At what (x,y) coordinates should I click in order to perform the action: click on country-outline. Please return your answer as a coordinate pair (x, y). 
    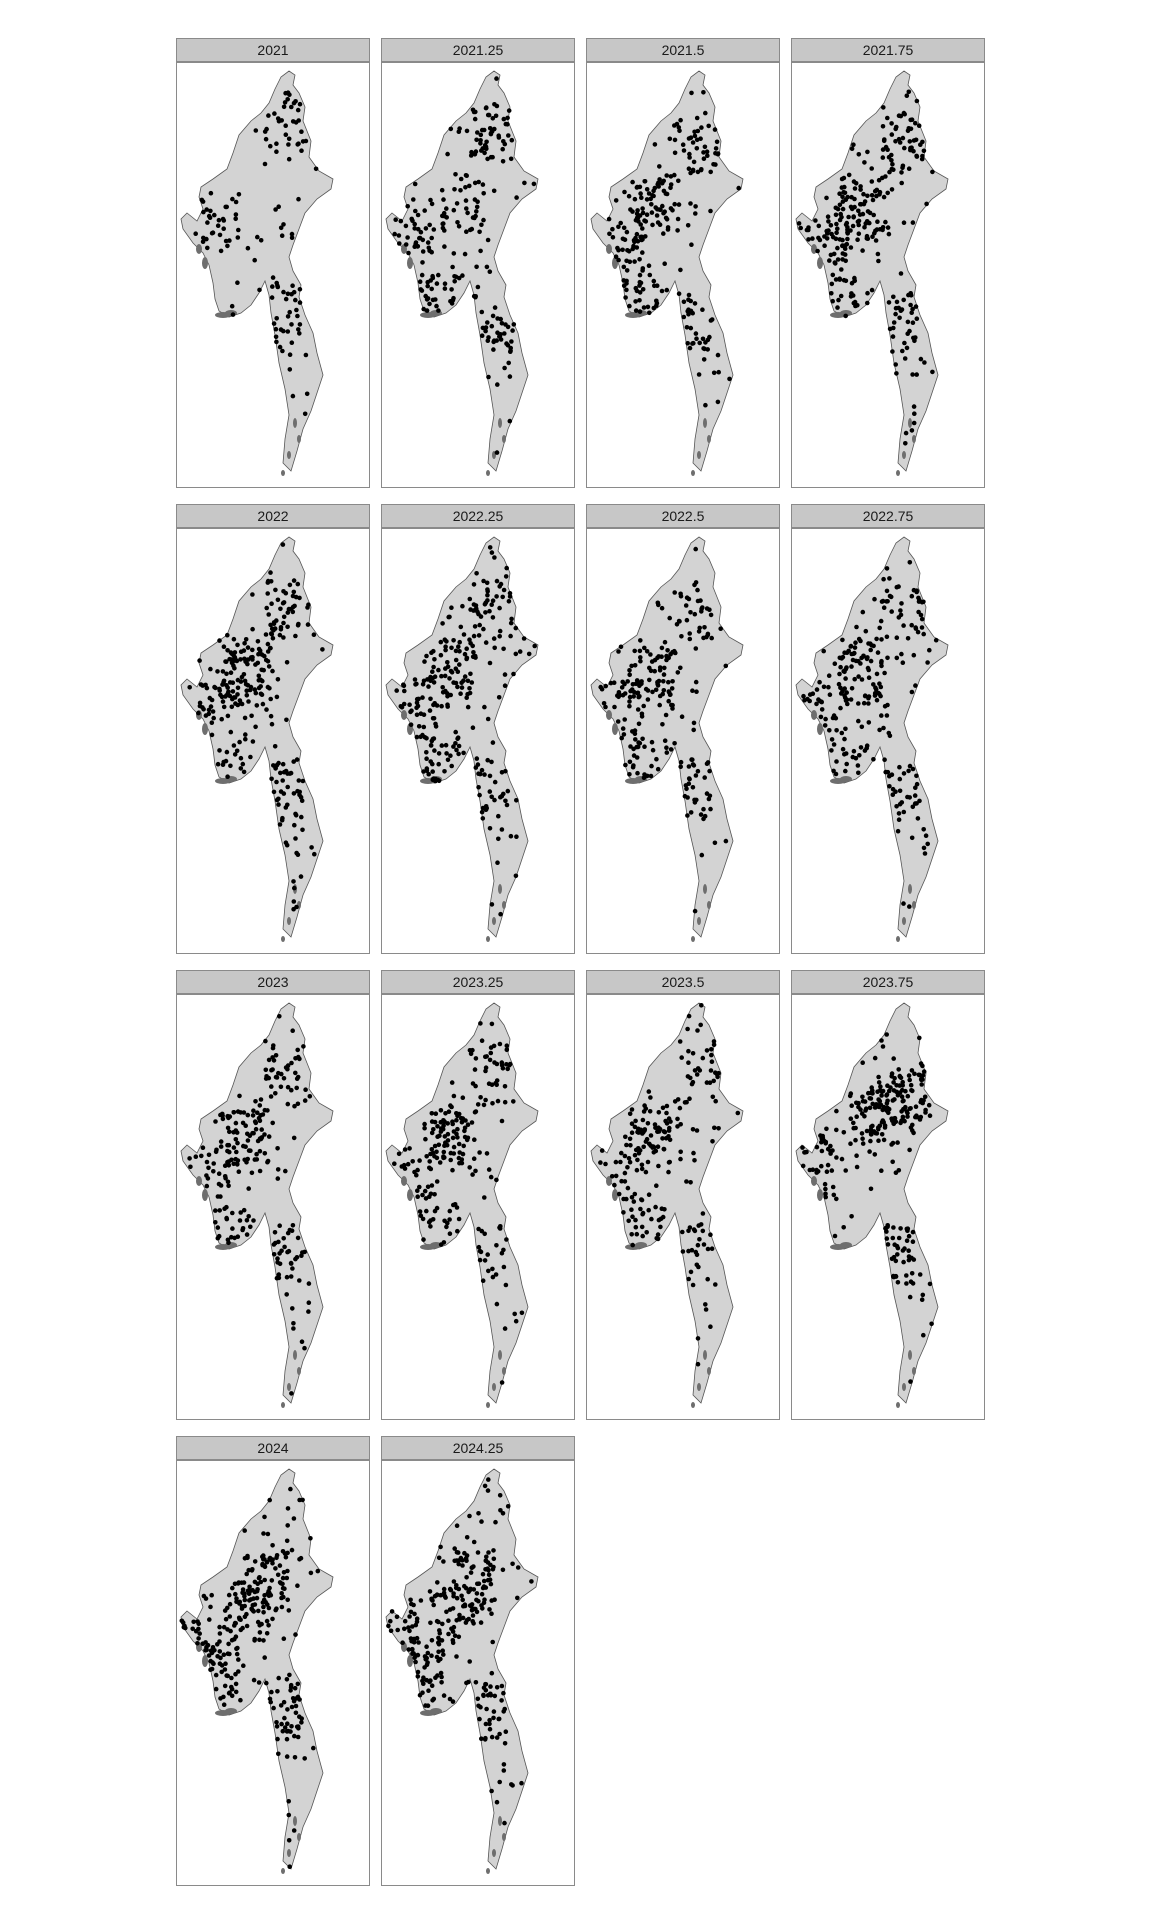
    Looking at the image, I should click on (257, 737).